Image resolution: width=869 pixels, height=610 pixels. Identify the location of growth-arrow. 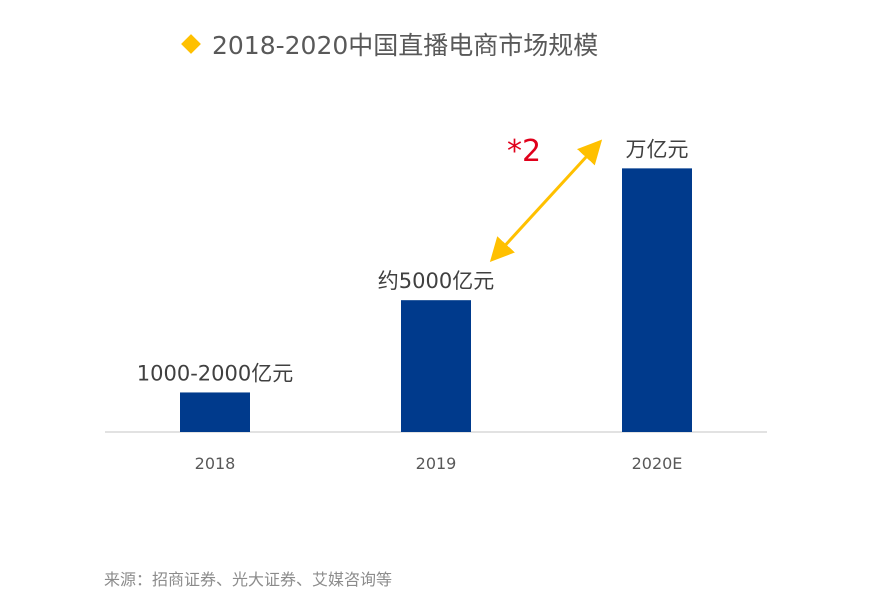
(546, 201).